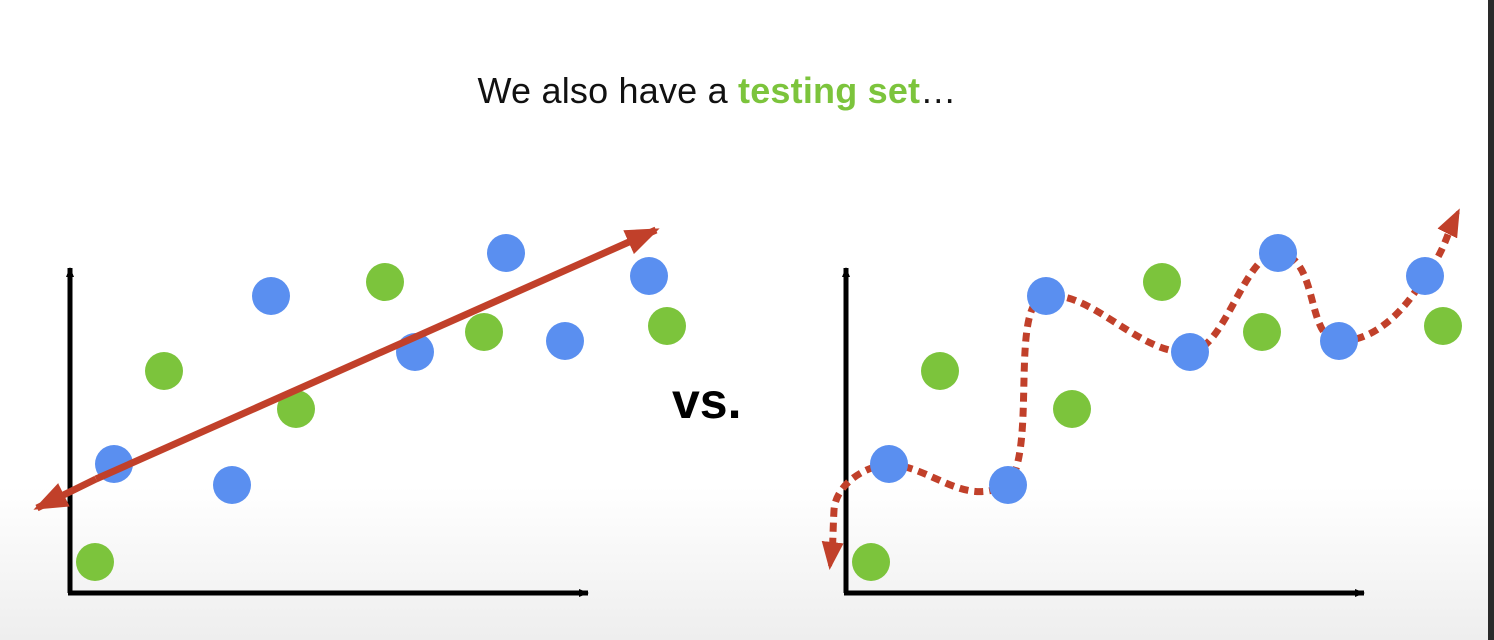 This screenshot has width=1494, height=640. Describe the element at coordinates (1491, 320) in the screenshot. I see `frame-edge` at that location.